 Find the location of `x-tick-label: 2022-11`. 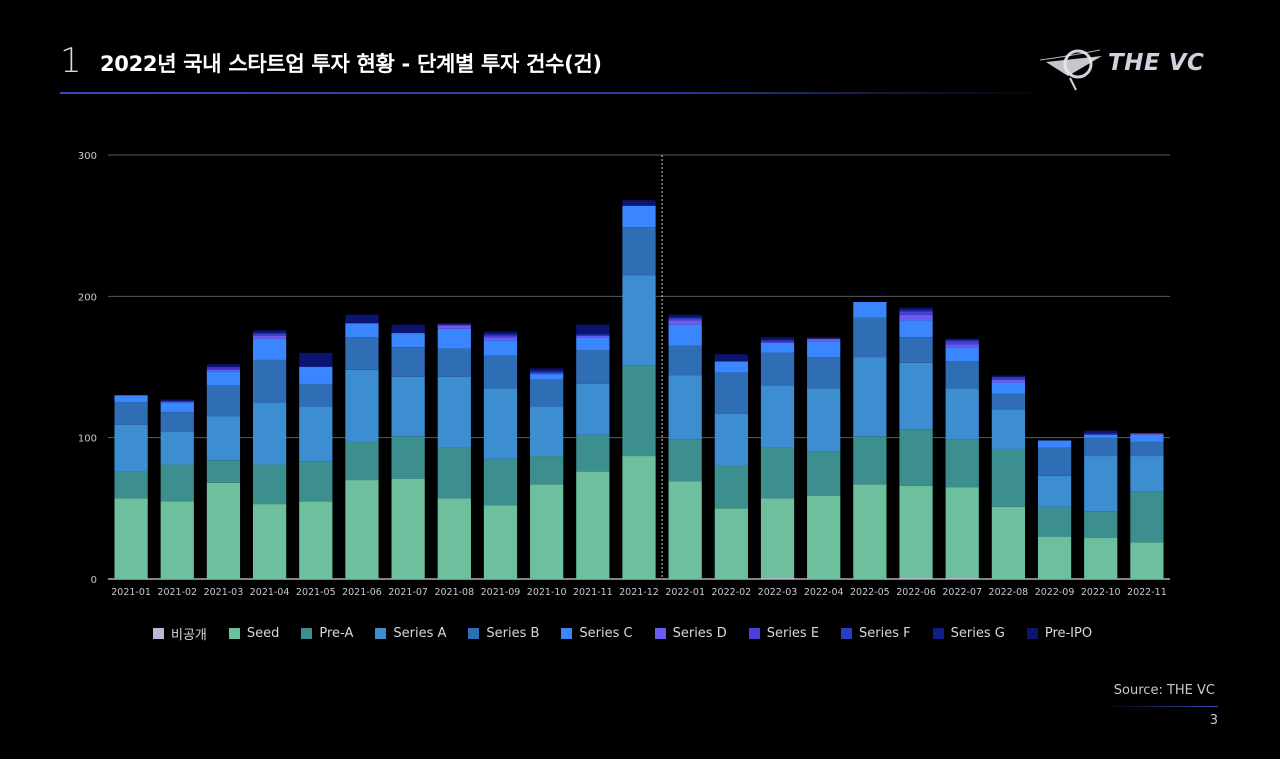

x-tick-label: 2022-11 is located at coordinates (1147, 592).